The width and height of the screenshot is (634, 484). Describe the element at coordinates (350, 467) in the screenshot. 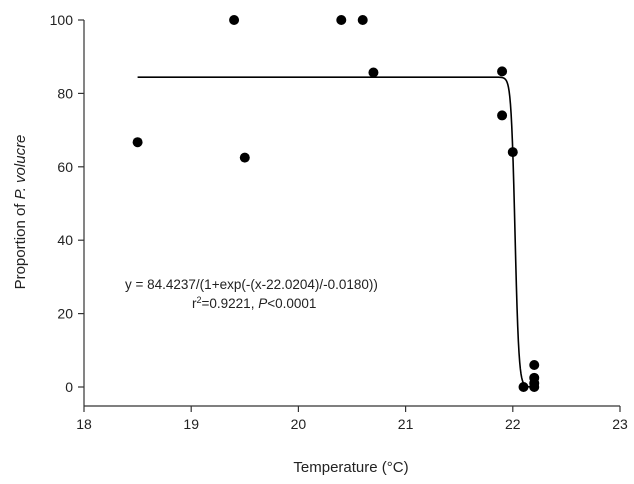

I see `x-axis-title: Temperature (°C)` at that location.